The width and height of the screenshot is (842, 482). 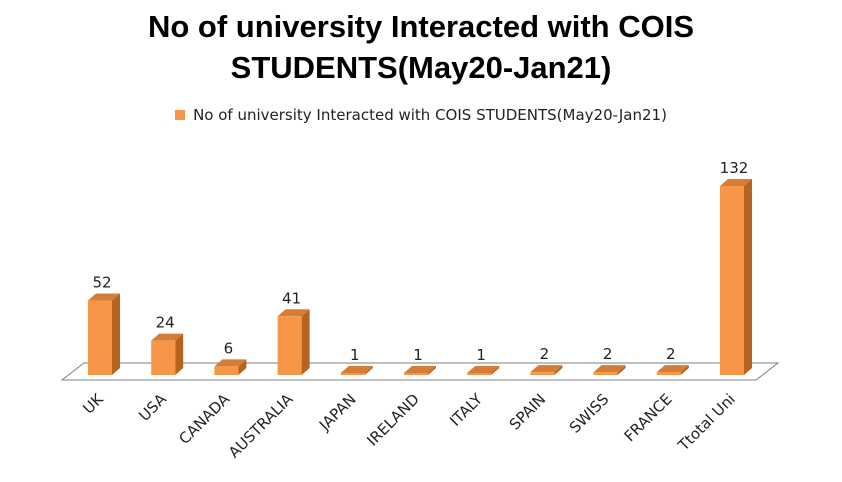 What do you see at coordinates (481, 355) in the screenshot?
I see `data-label-6: 1` at bounding box center [481, 355].